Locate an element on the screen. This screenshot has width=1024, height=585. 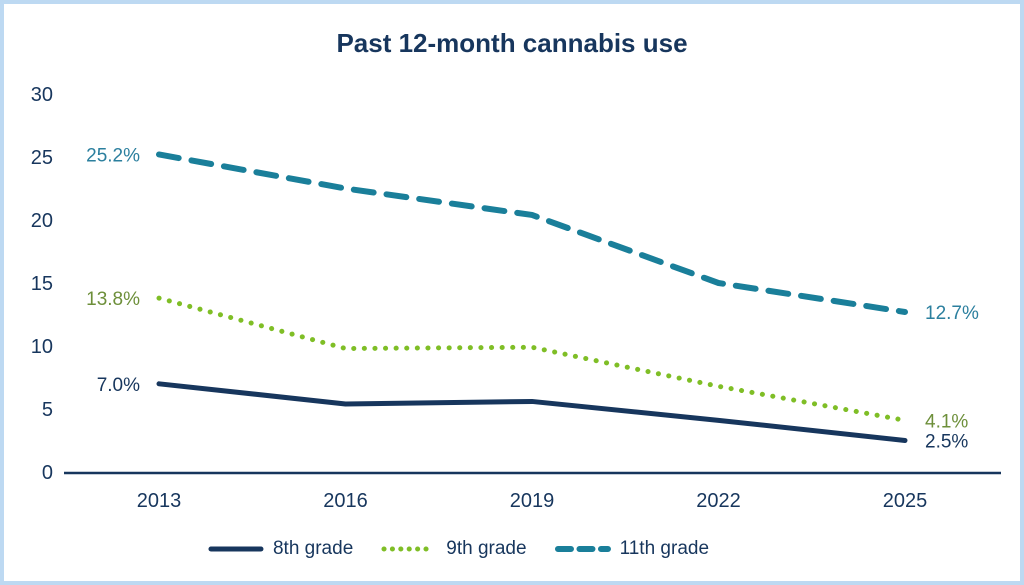
data-label-last: 12.7% is located at coordinates (952, 313).